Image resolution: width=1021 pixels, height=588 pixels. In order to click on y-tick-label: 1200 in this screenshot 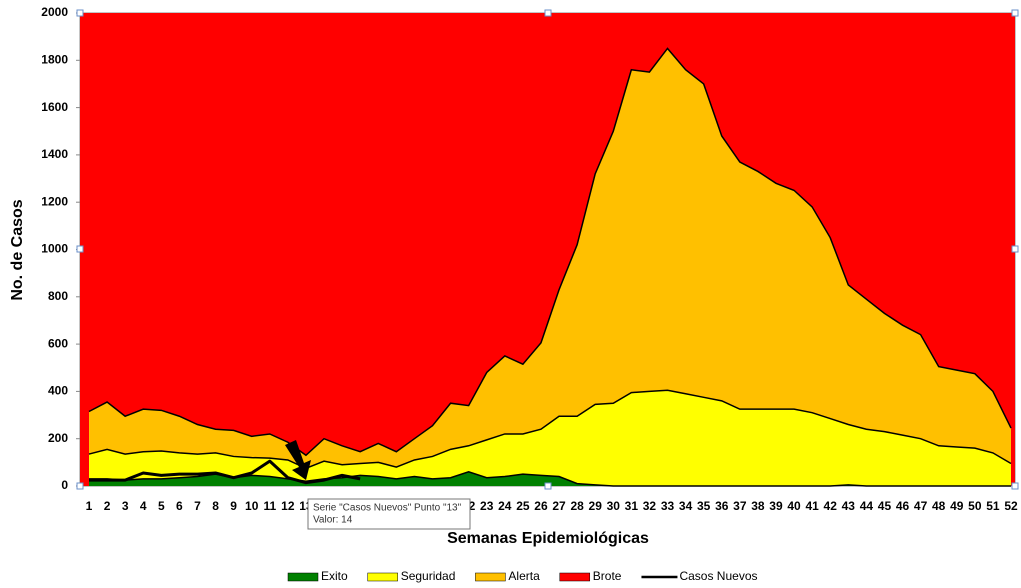, I will do `click(54, 201)`.